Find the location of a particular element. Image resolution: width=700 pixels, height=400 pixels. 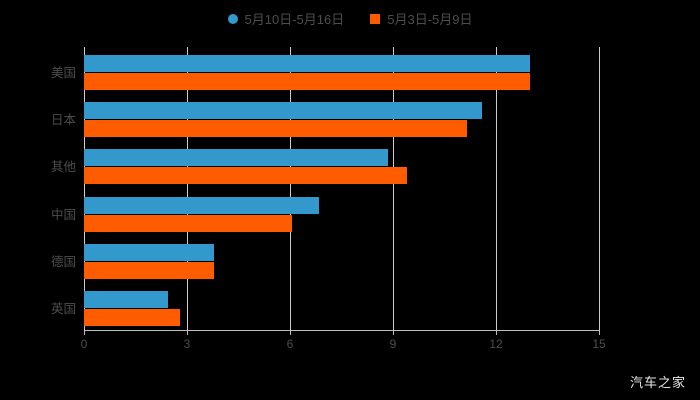

legend-label-series-2: 5月3日-5月9日 is located at coordinates (430, 19).